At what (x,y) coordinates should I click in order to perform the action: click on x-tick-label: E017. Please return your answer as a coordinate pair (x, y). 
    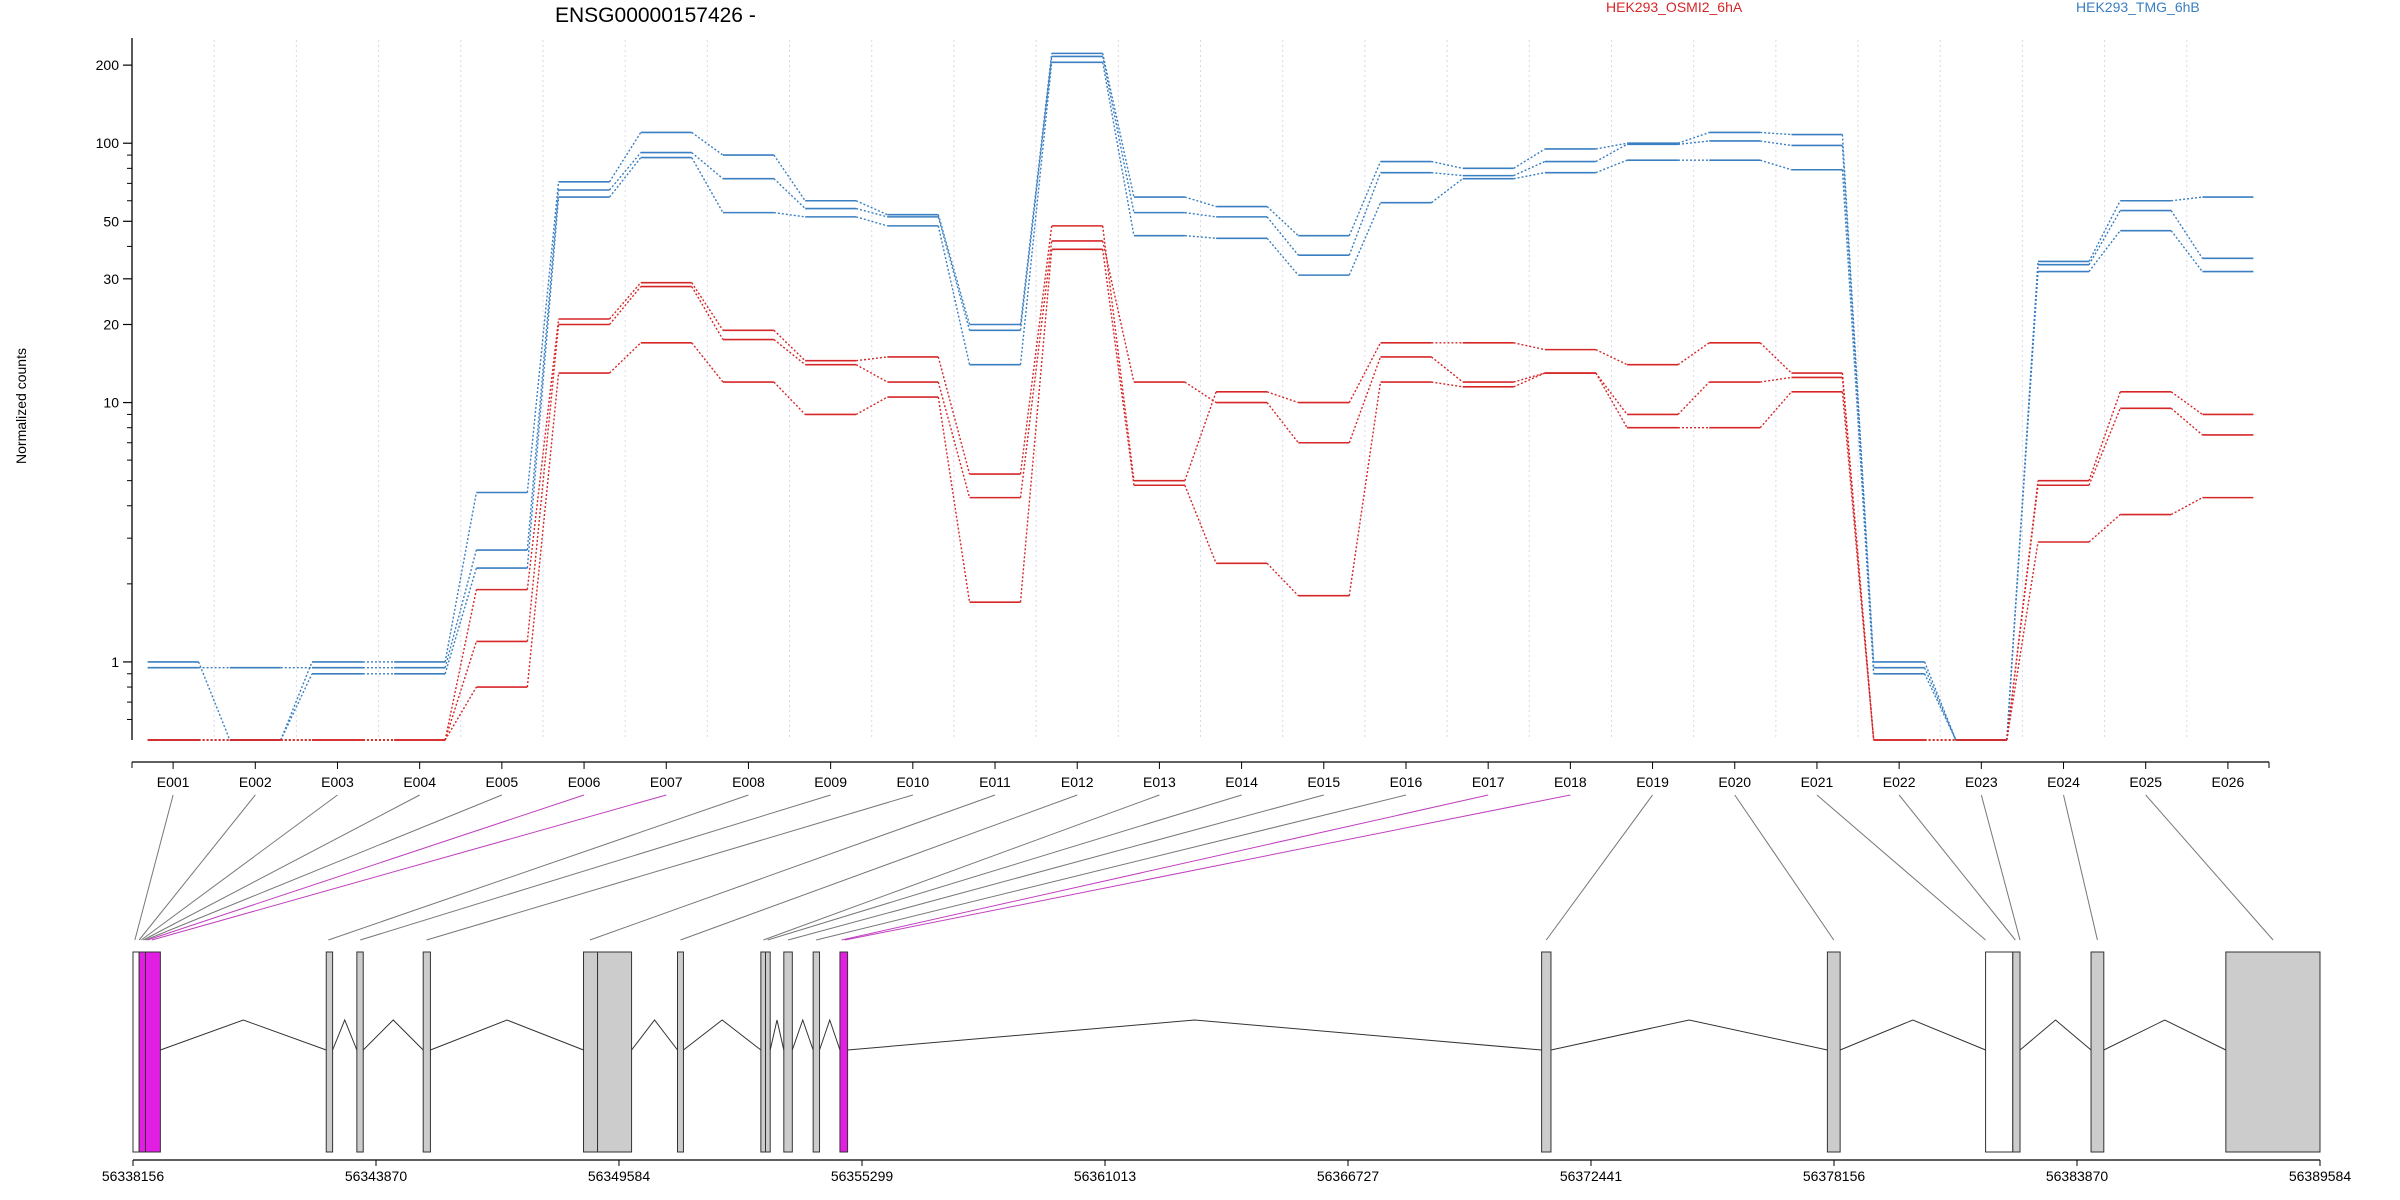
    Looking at the image, I should click on (1488, 782).